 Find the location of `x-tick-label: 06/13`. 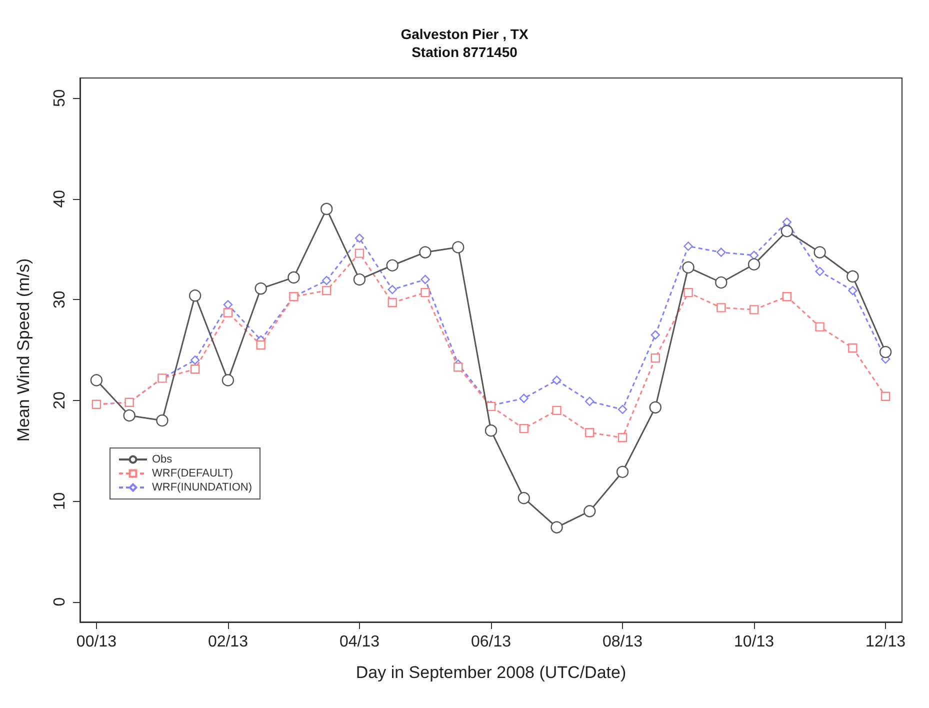

x-tick-label: 06/13 is located at coordinates (491, 642).